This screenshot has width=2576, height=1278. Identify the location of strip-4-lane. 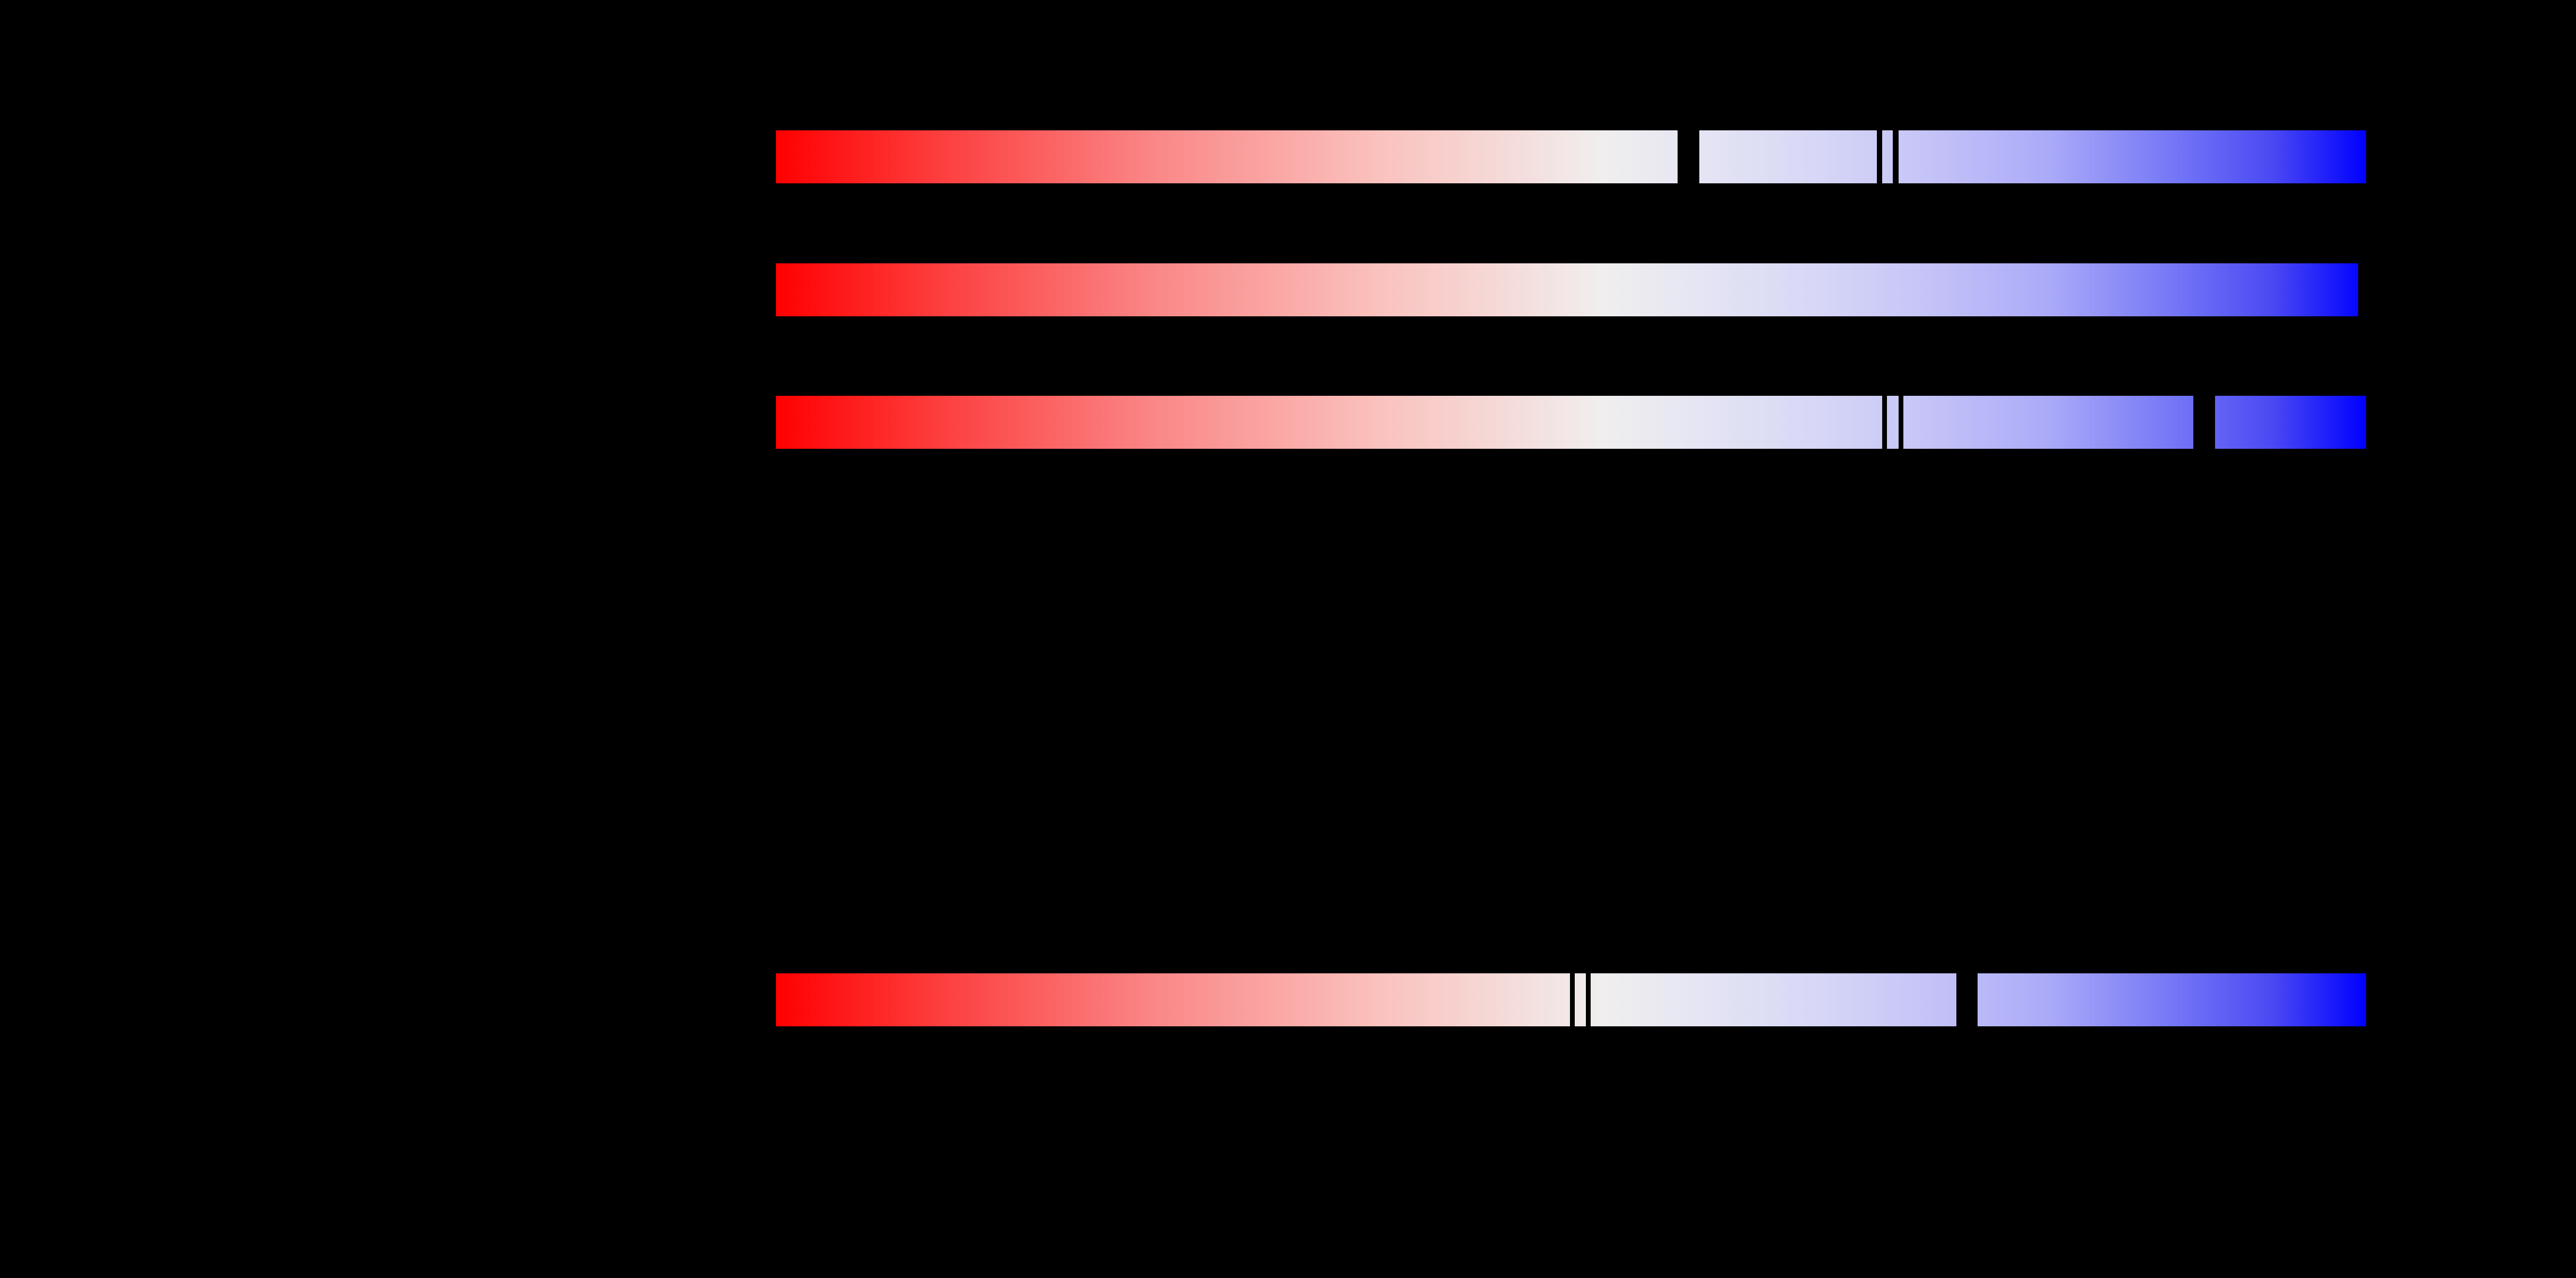
(1288, 999).